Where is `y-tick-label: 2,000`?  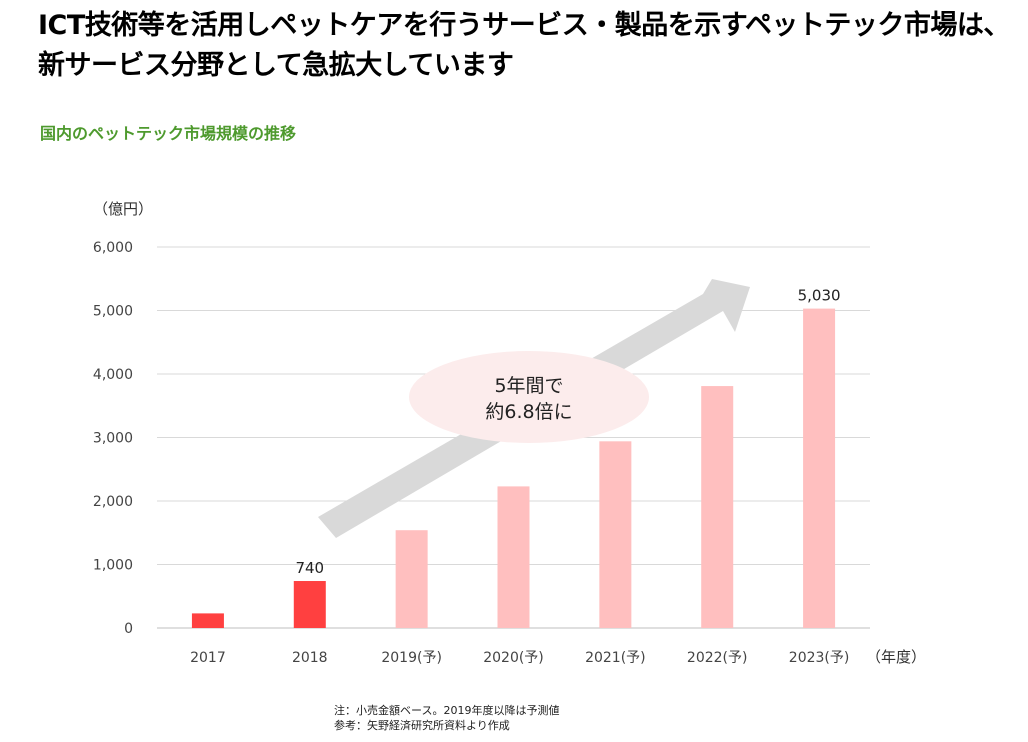
y-tick-label: 2,000 is located at coordinates (113, 502).